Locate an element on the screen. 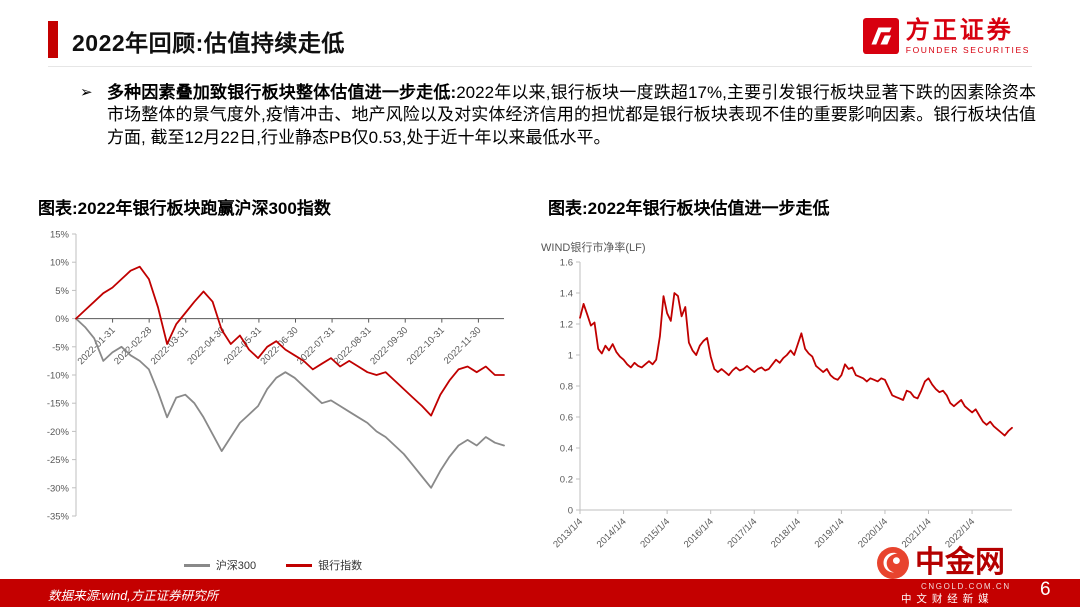  svg-text: 1 is located at coordinates (570, 356).